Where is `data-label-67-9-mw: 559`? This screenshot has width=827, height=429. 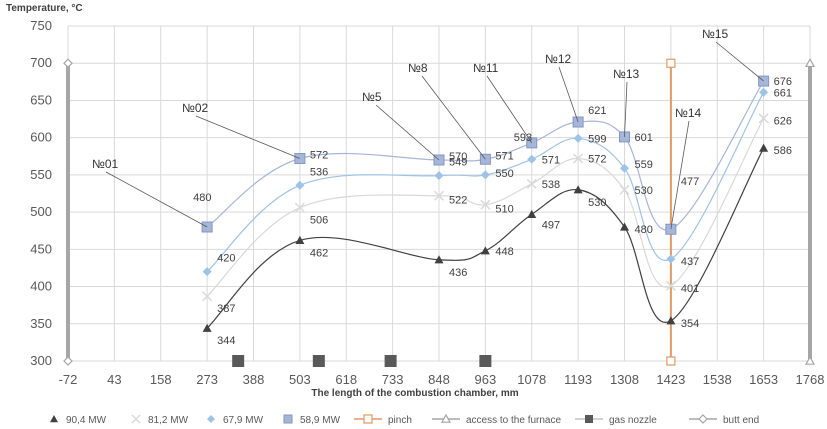
data-label-67-9-mw: 559 is located at coordinates (644, 165).